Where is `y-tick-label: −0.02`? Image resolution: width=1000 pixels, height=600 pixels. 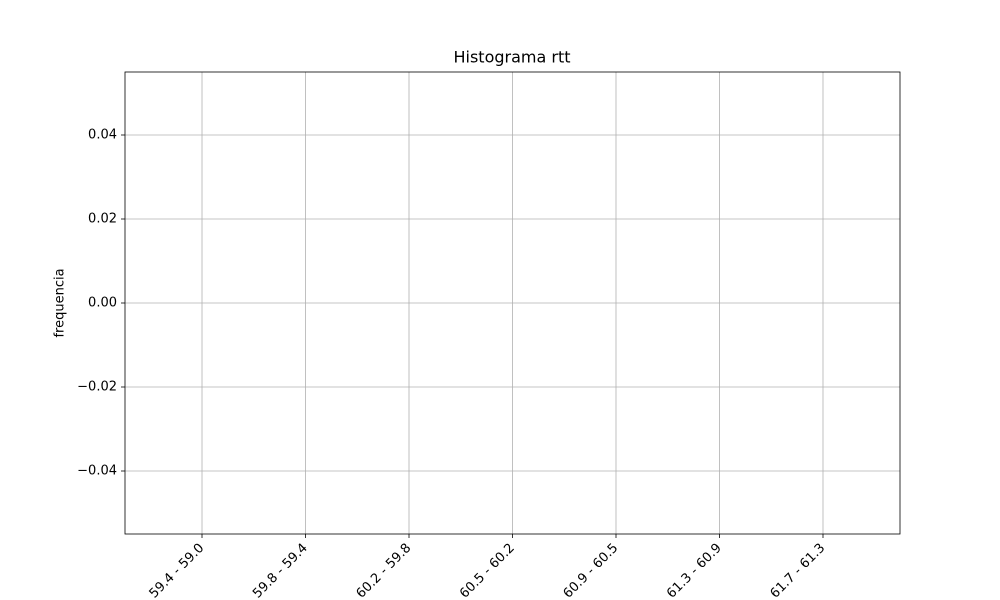
y-tick-label: −0.02 is located at coordinates (97, 387).